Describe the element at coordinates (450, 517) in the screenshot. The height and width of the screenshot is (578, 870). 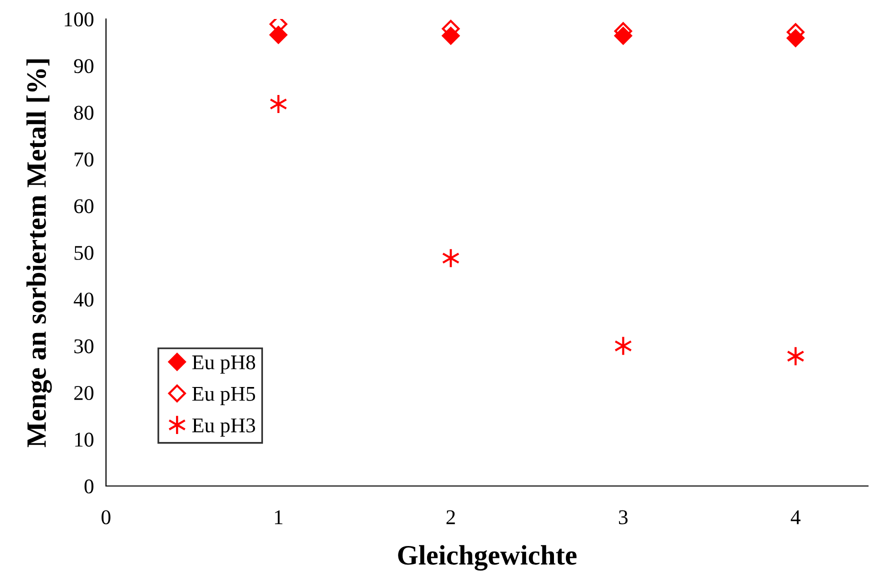
I see `x-tick-label: 2` at that location.